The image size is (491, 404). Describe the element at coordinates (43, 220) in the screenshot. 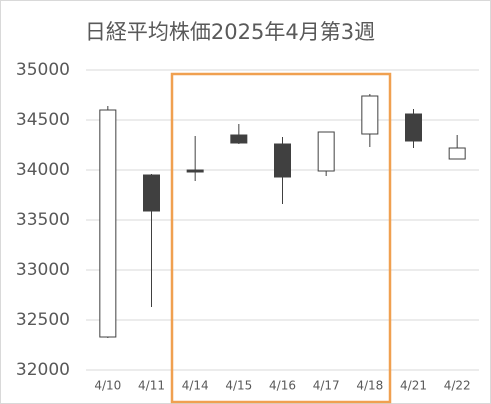

I see `y-tick-label: 33500` at that location.